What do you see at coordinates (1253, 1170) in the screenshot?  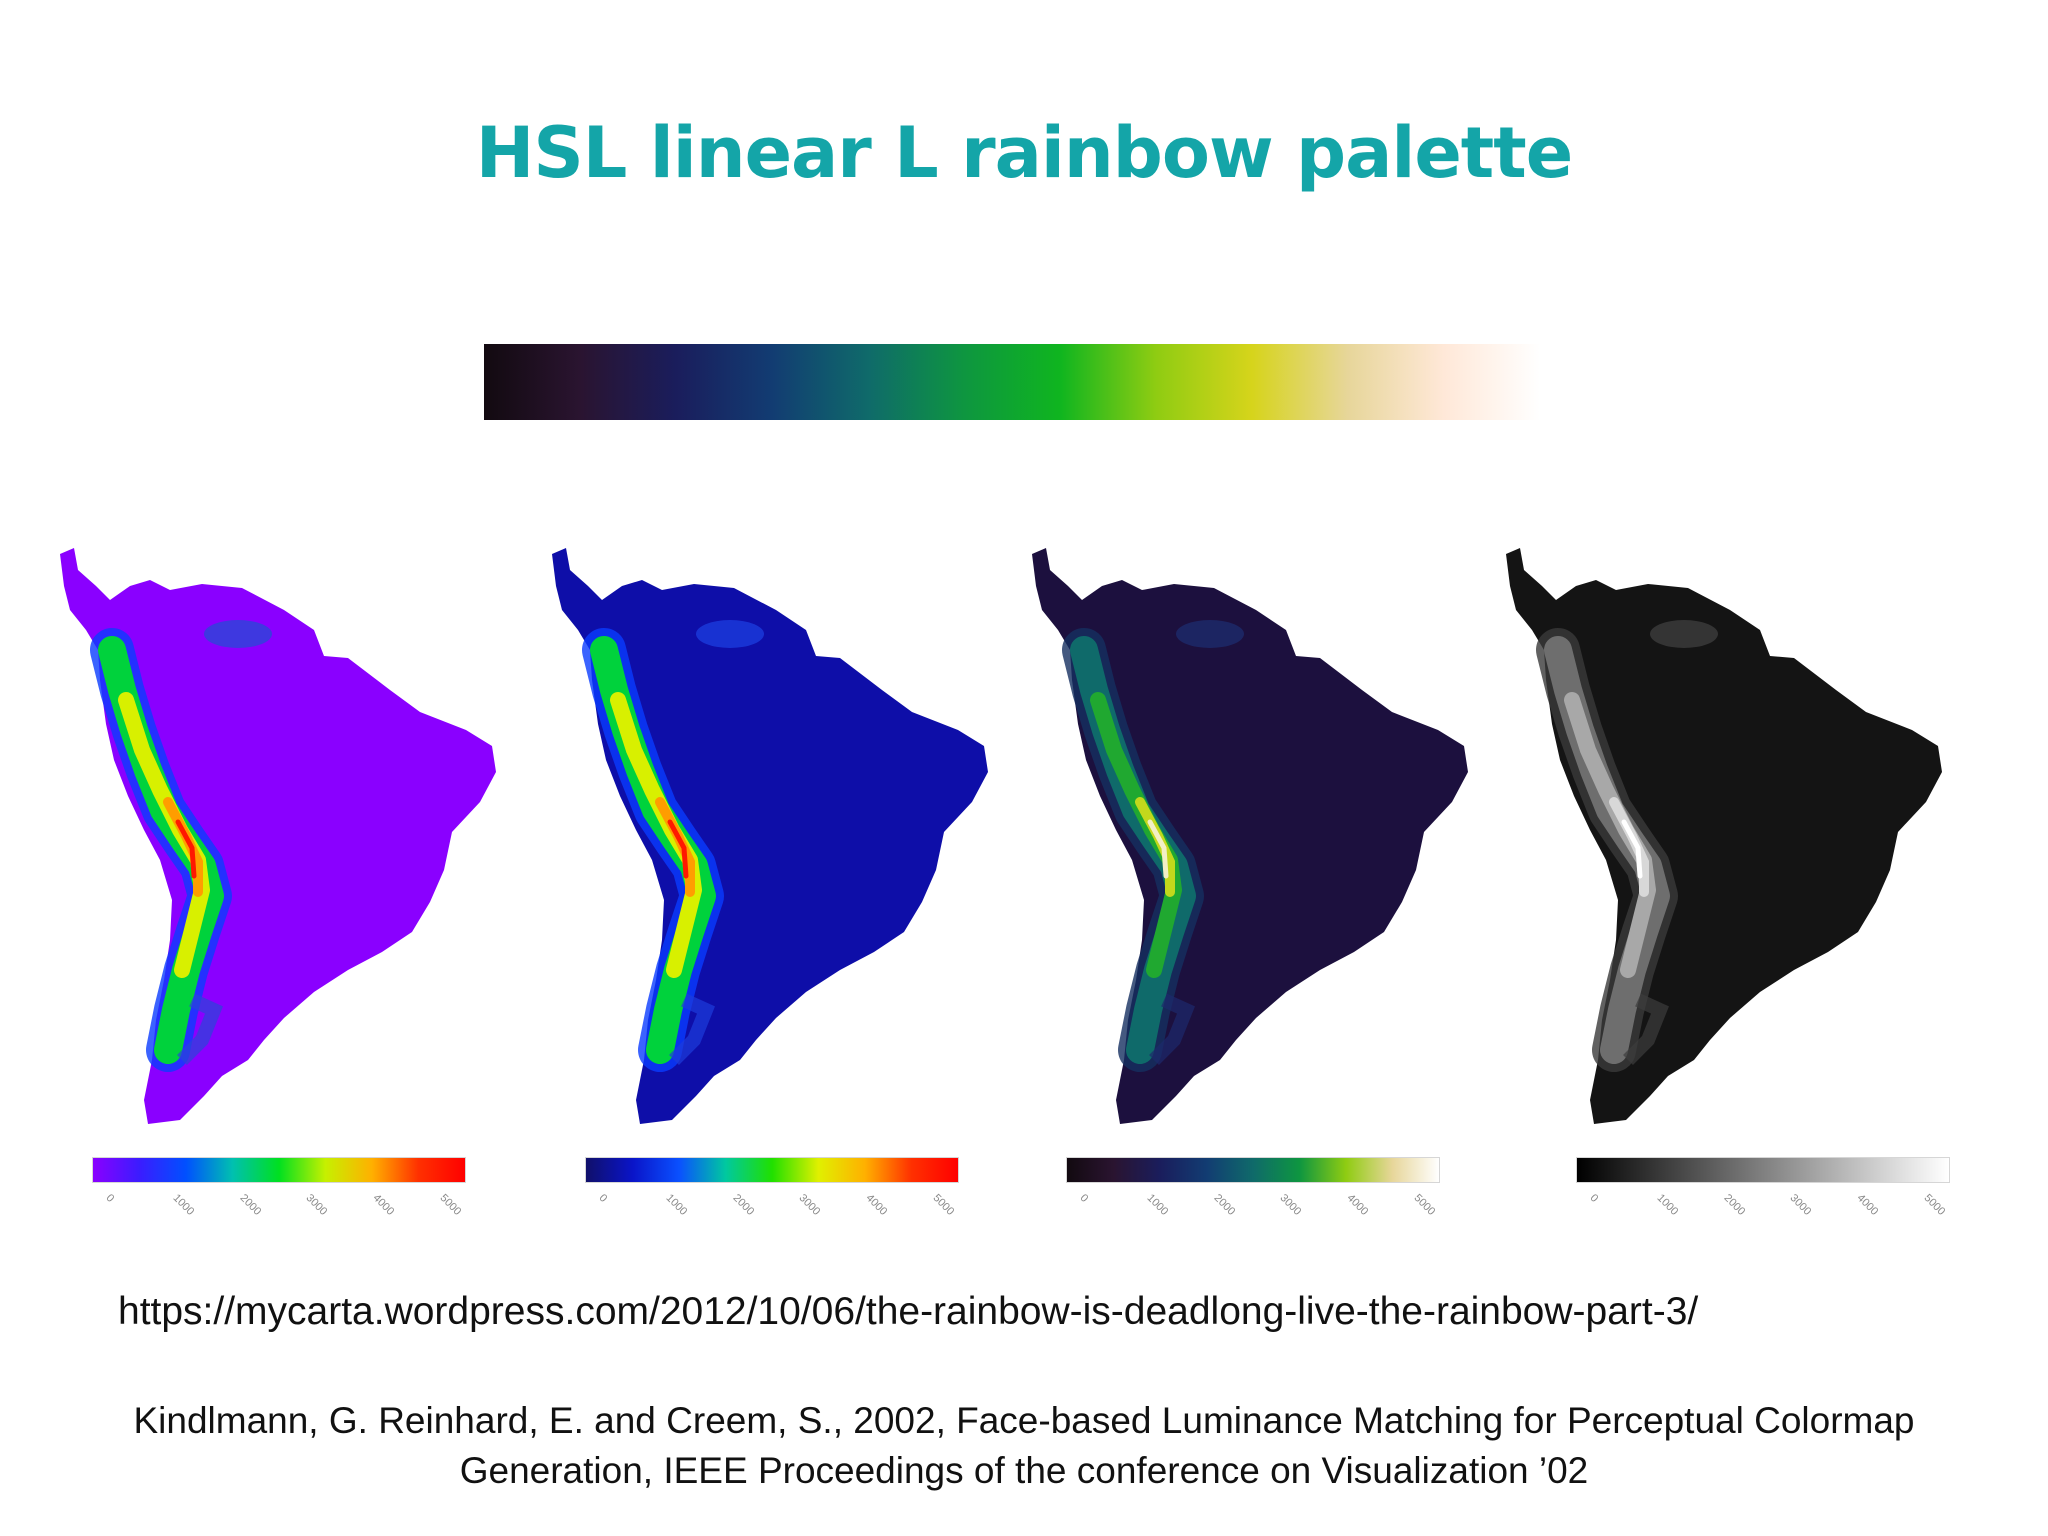 I see `colorbar-linear-l-rainbow` at bounding box center [1253, 1170].